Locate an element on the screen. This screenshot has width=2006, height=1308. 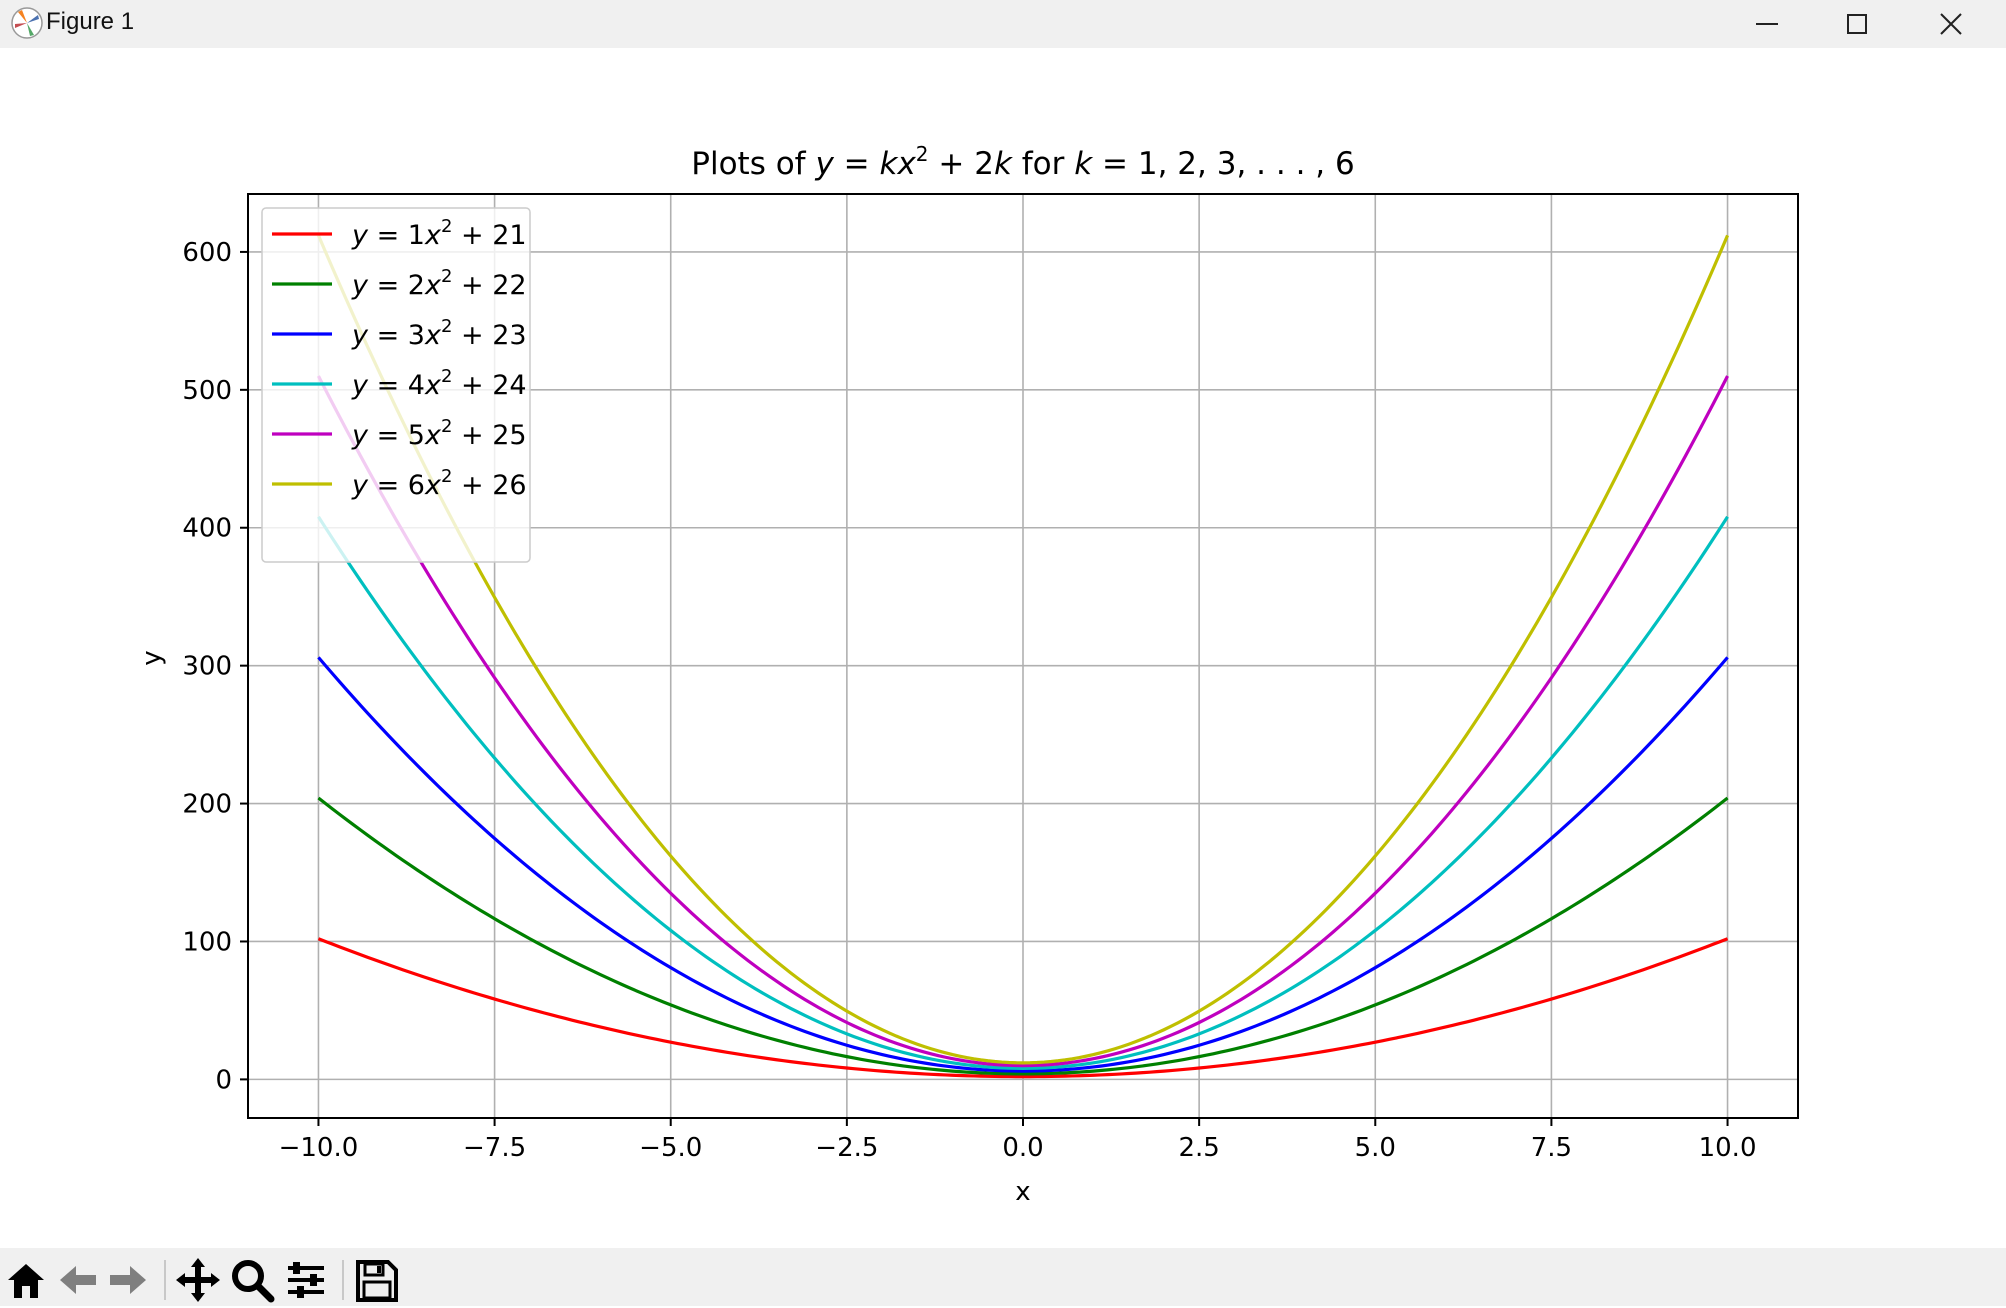
y-tick-label: 200 is located at coordinates (207, 805).